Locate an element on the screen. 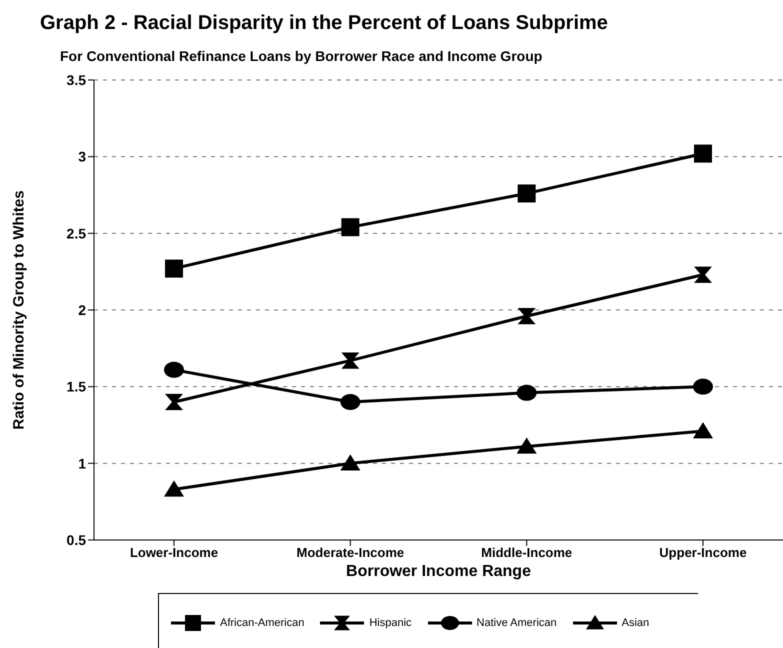 This screenshot has height=648, width=783. y-tick-label: 0.5 is located at coordinates (76, 540).